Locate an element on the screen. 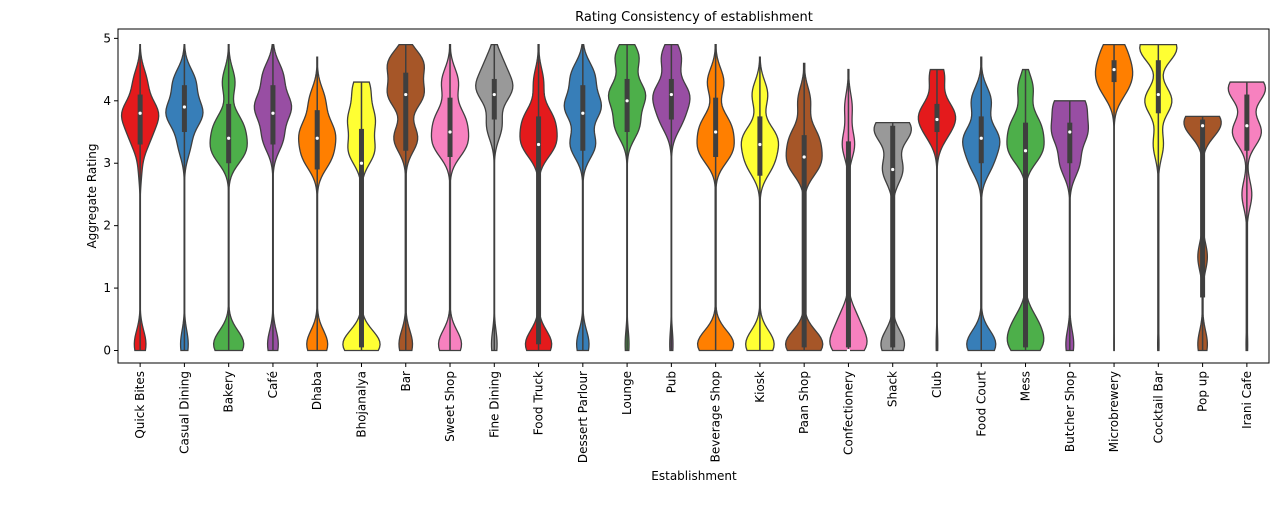  x-tick-label: Butcher Shop is located at coordinates (1070, 411).